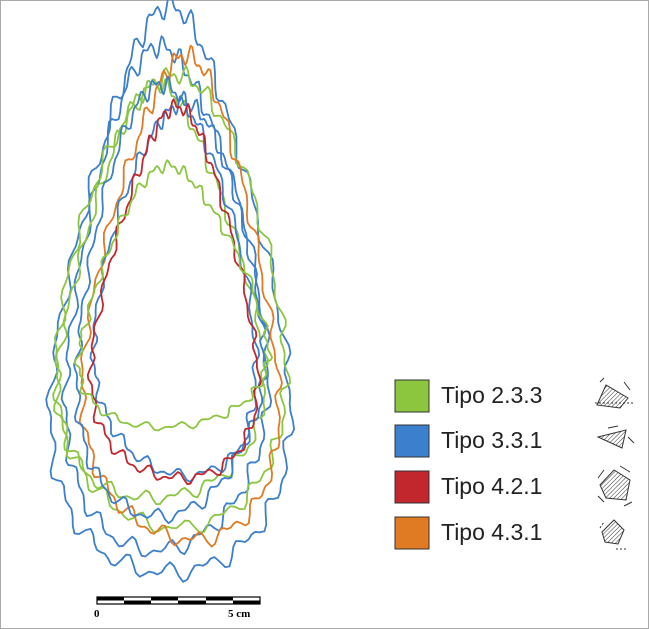 Image resolution: width=649 pixels, height=629 pixels. I want to click on legend-label: Tipo 4.3.1, so click(491, 532).